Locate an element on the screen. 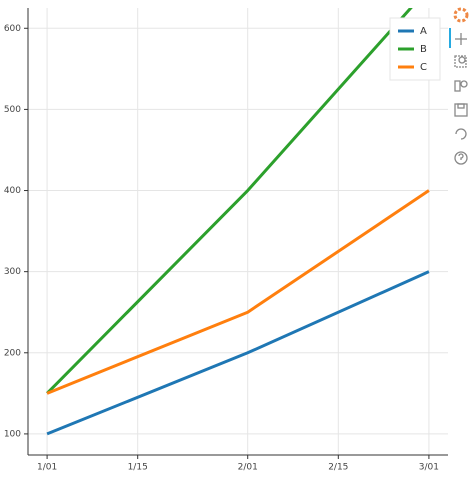 This screenshot has width=474, height=477. bokeh-logo is located at coordinates (461, 15).